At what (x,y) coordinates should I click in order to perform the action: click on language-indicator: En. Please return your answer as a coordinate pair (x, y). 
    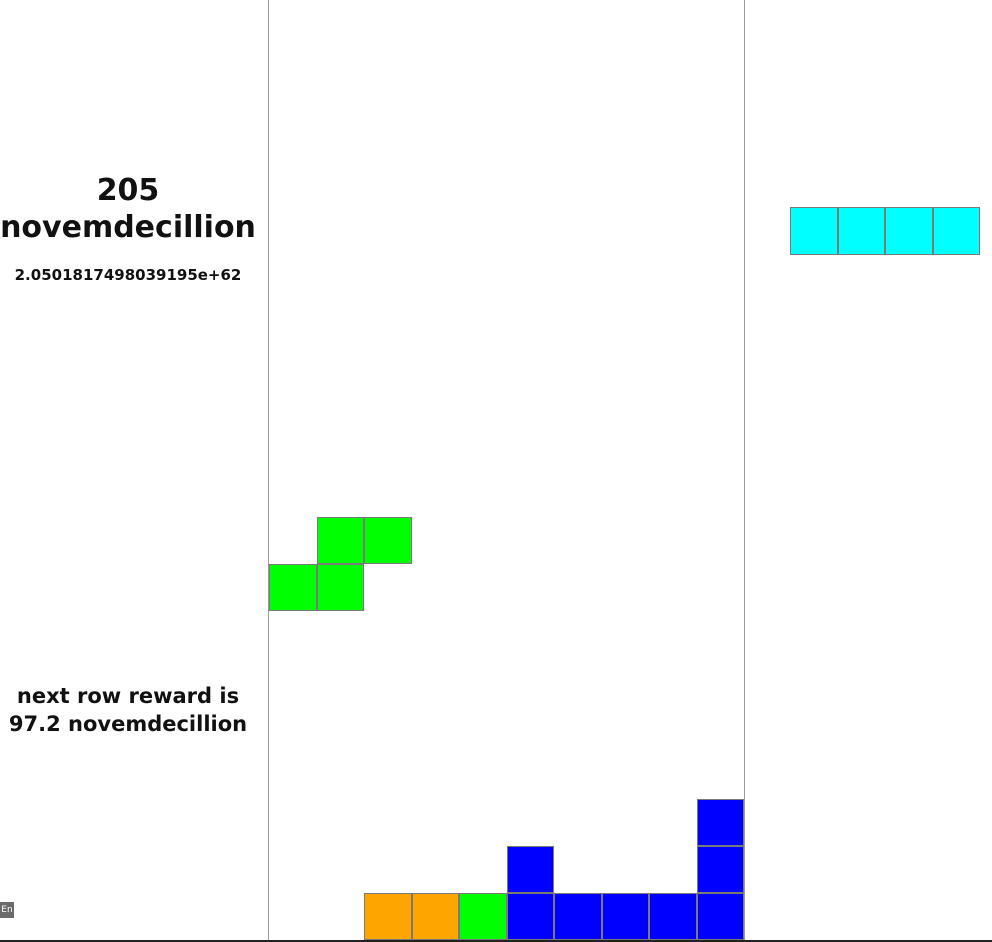
    Looking at the image, I should click on (7, 910).